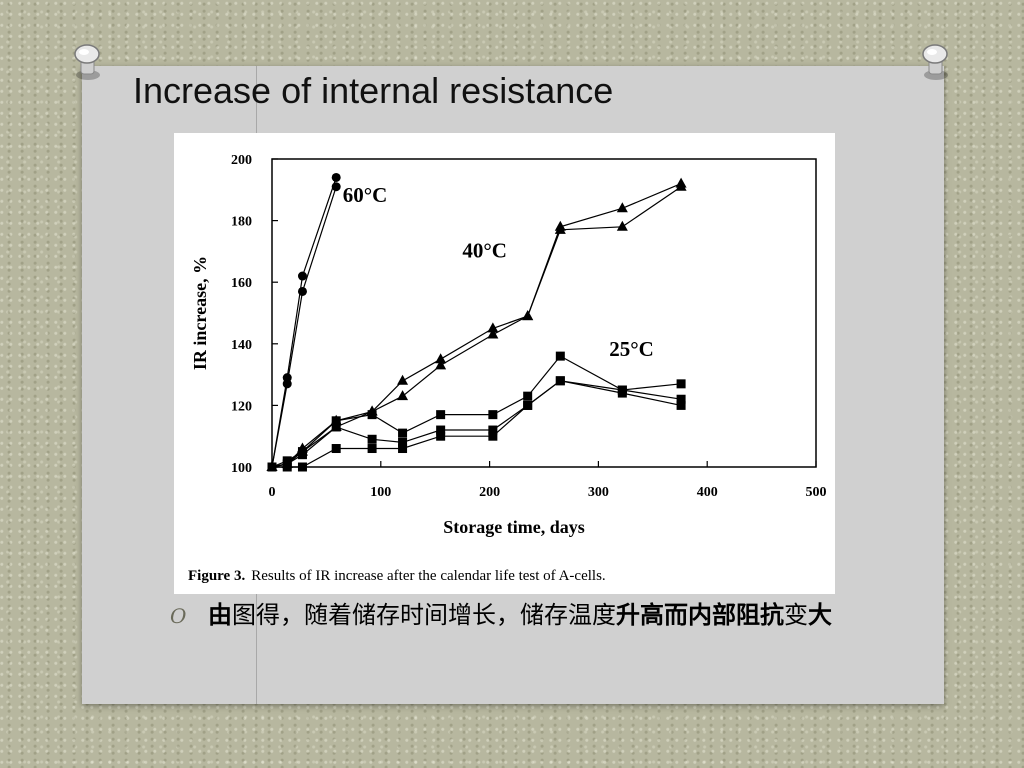 The width and height of the screenshot is (1024, 768). Describe the element at coordinates (241, 345) in the screenshot. I see `y-tick-label: 140` at that location.